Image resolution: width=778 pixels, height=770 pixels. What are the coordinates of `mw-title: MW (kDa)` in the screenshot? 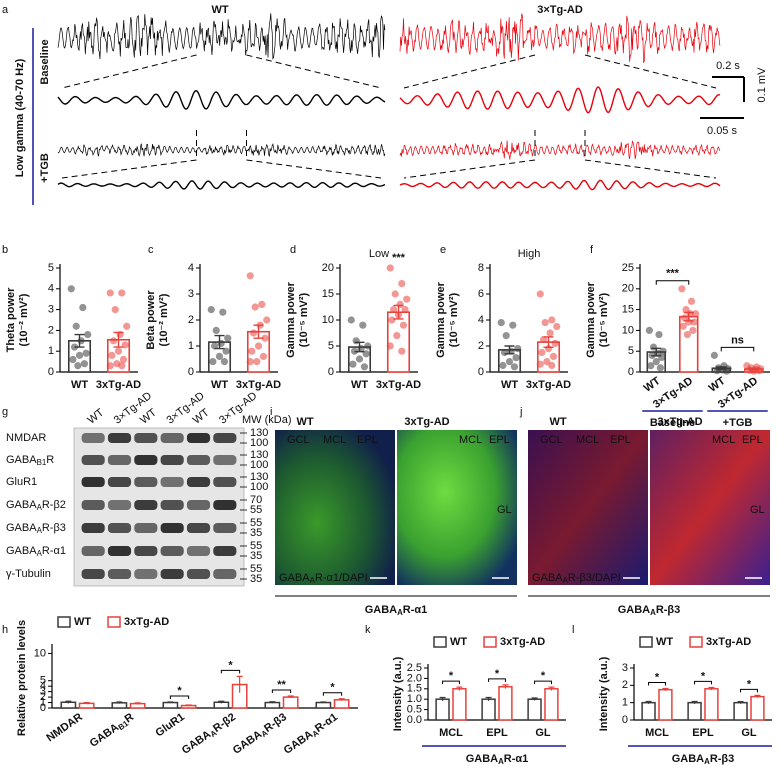 It's located at (267, 420).